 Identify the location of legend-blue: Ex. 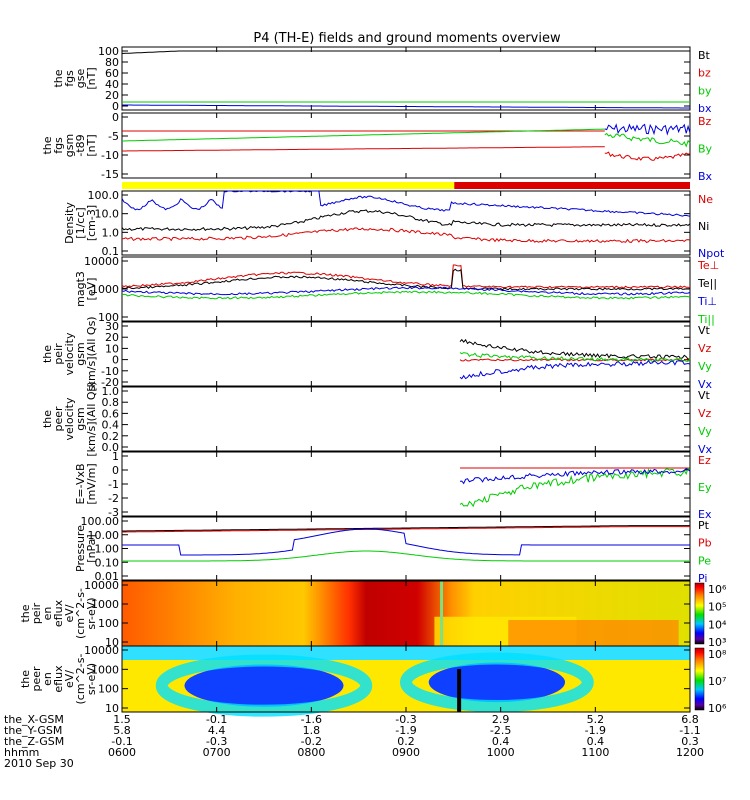
(705, 514).